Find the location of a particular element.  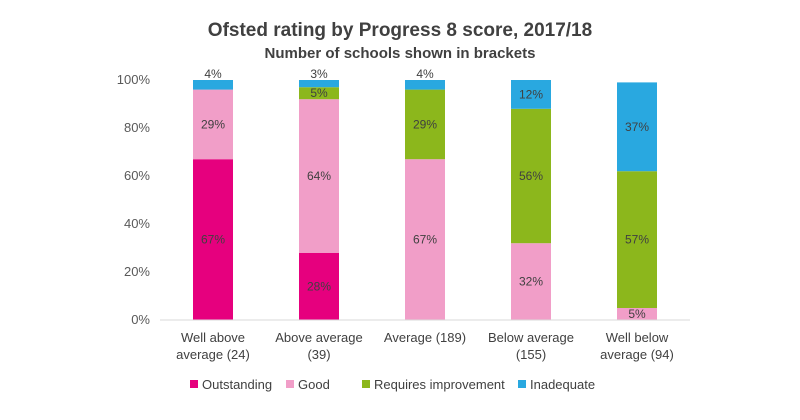

data-label: 56% is located at coordinates (531, 176).